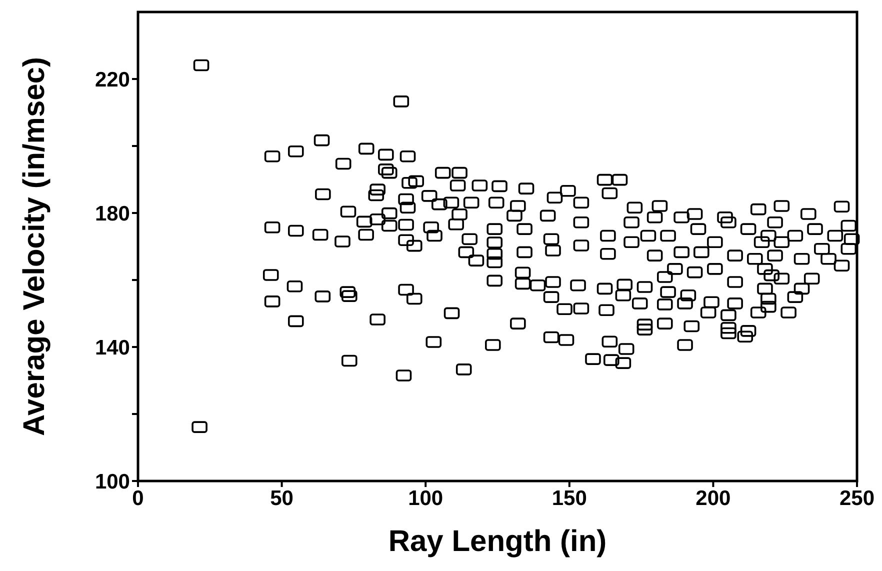  Describe the element at coordinates (34, 246) in the screenshot. I see `y-axis-title: Average Velocity (in/msec)` at that location.